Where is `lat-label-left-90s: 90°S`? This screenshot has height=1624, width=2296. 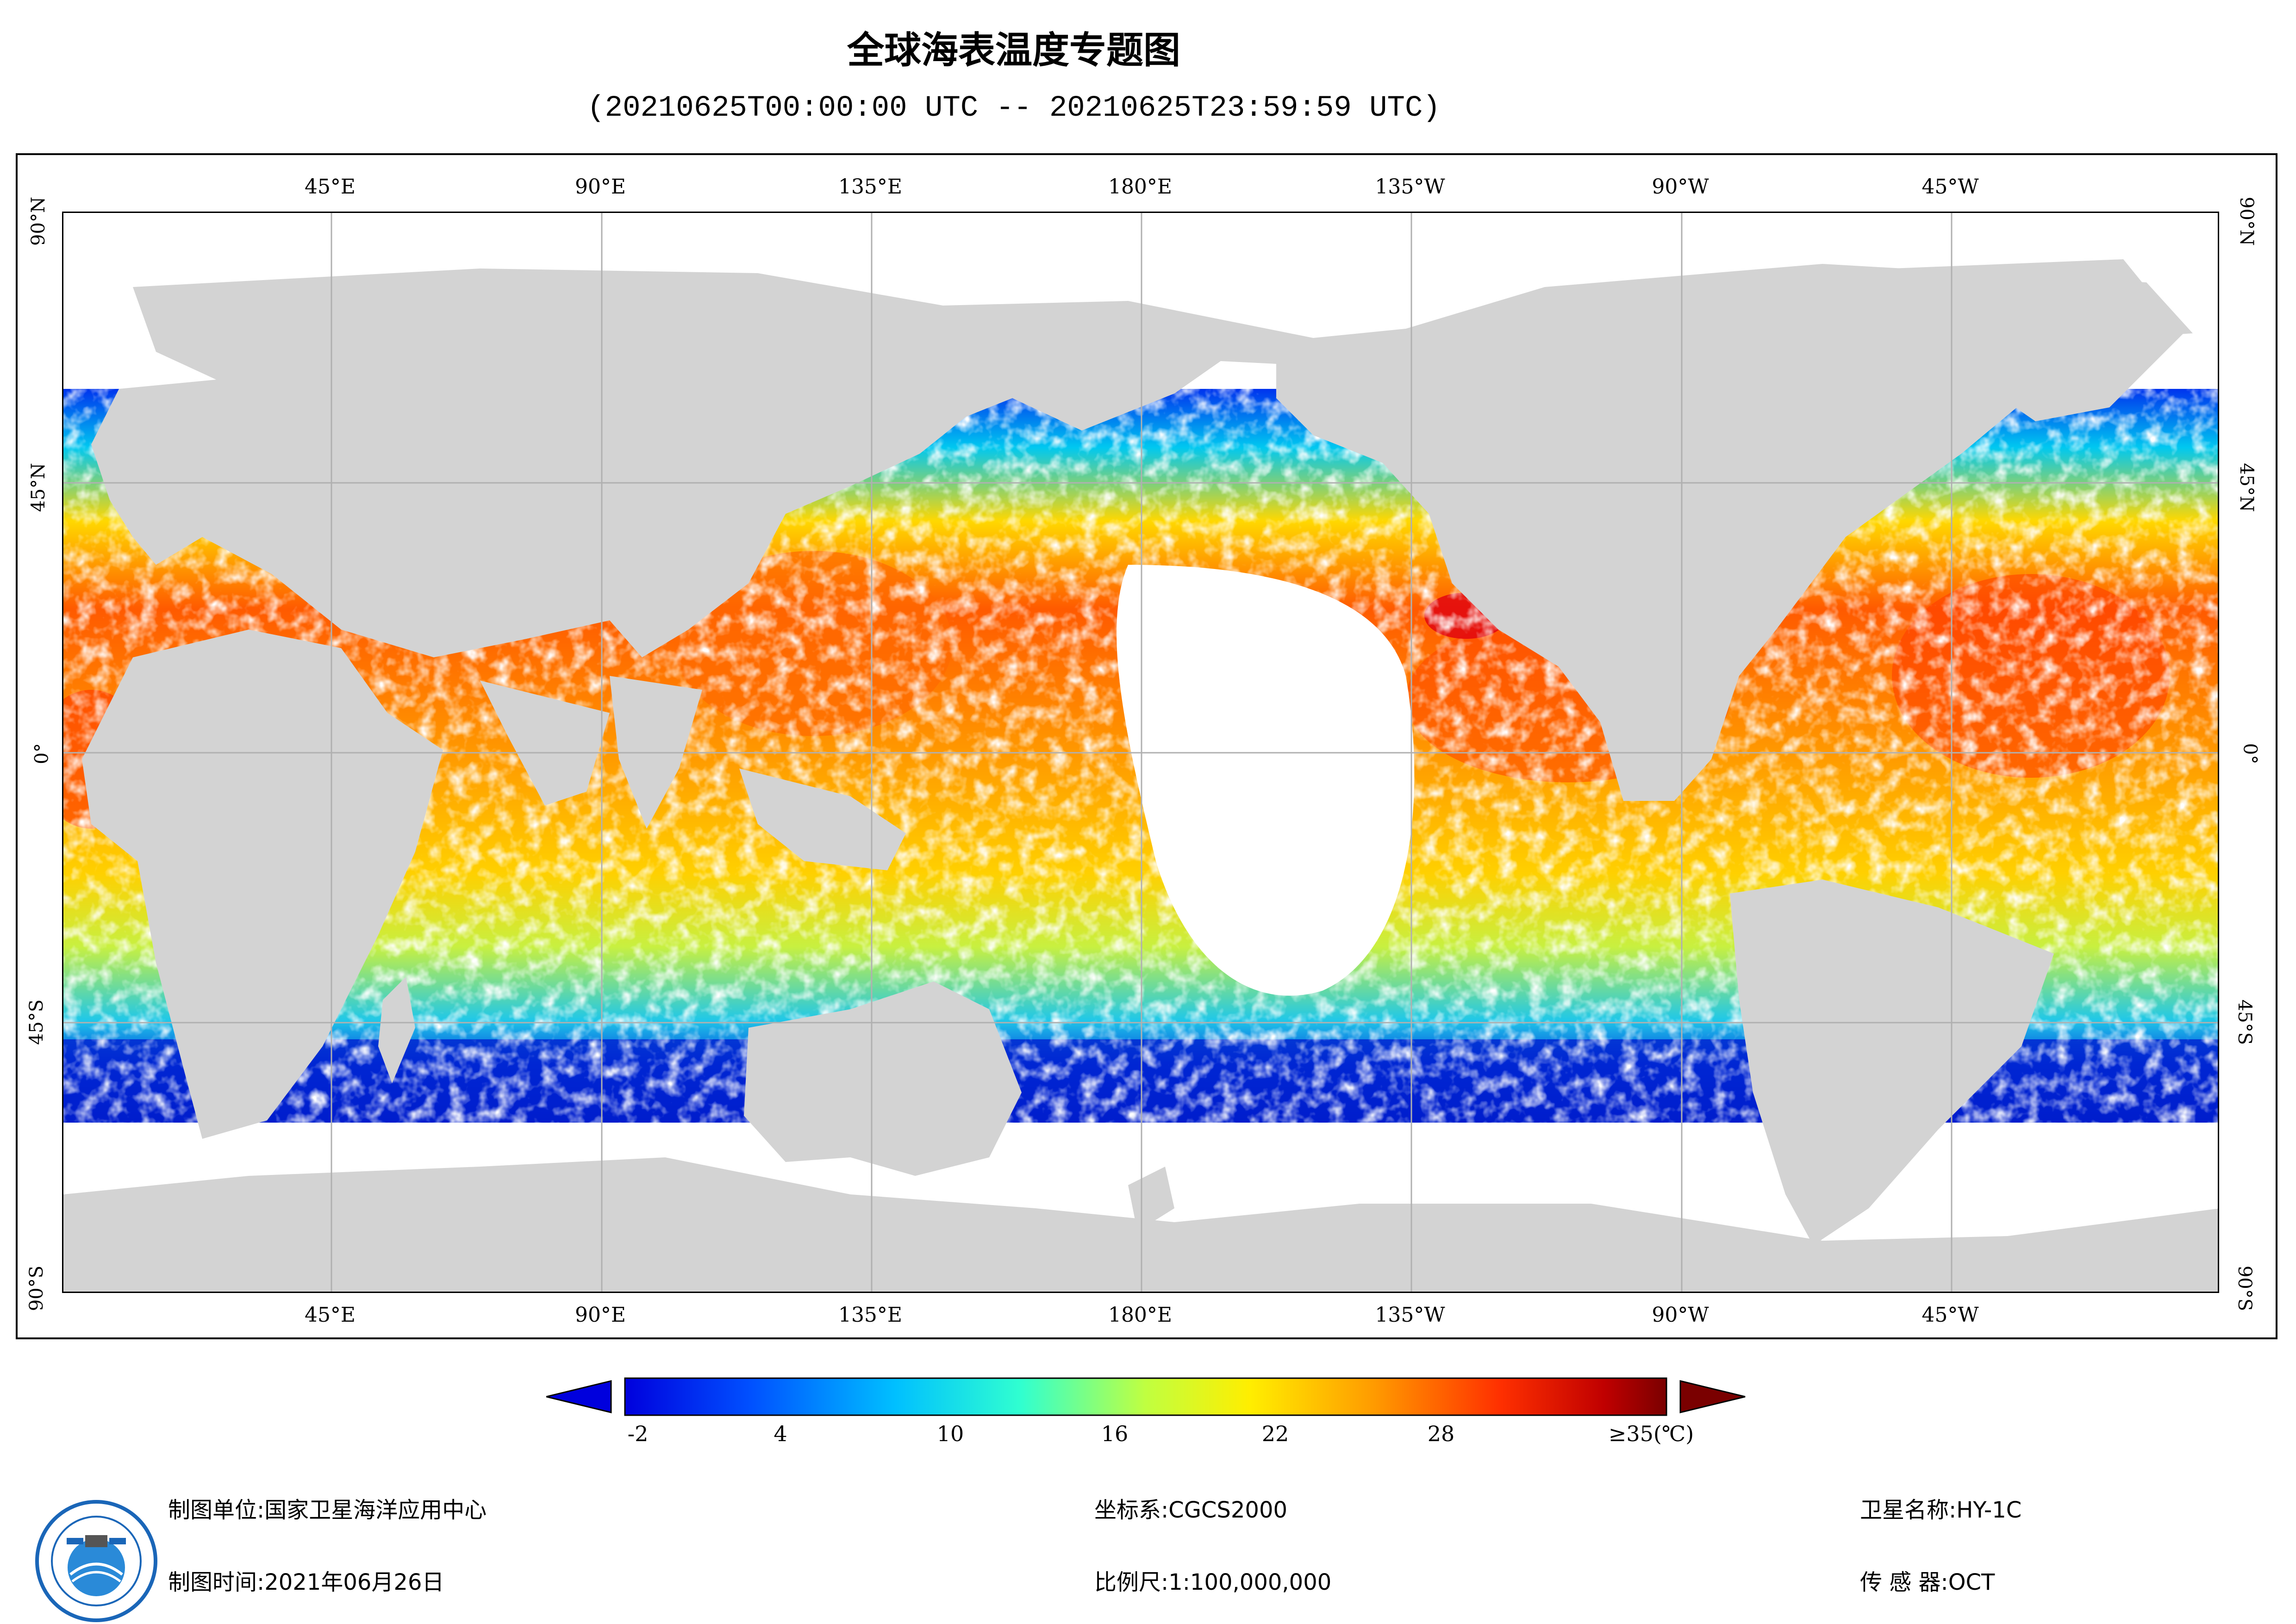
lat-label-left-90s: 90°S is located at coordinates (37, 1288).